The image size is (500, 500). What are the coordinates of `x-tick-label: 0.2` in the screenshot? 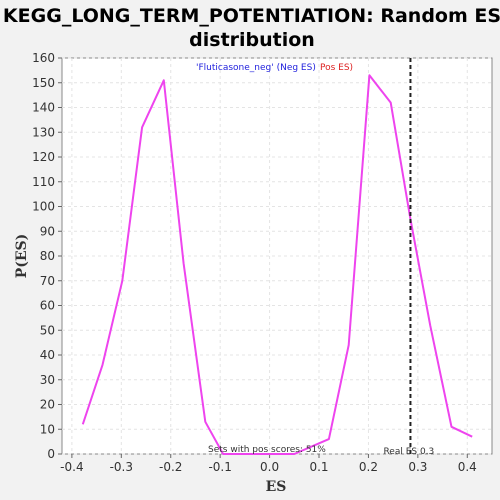 It's located at (368, 467).